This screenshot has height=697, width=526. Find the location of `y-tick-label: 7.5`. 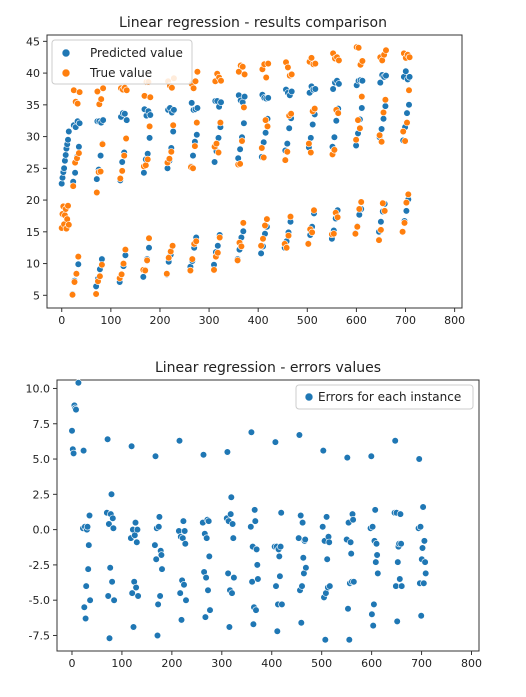

y-tick-label: 7.5 is located at coordinates (42, 424).